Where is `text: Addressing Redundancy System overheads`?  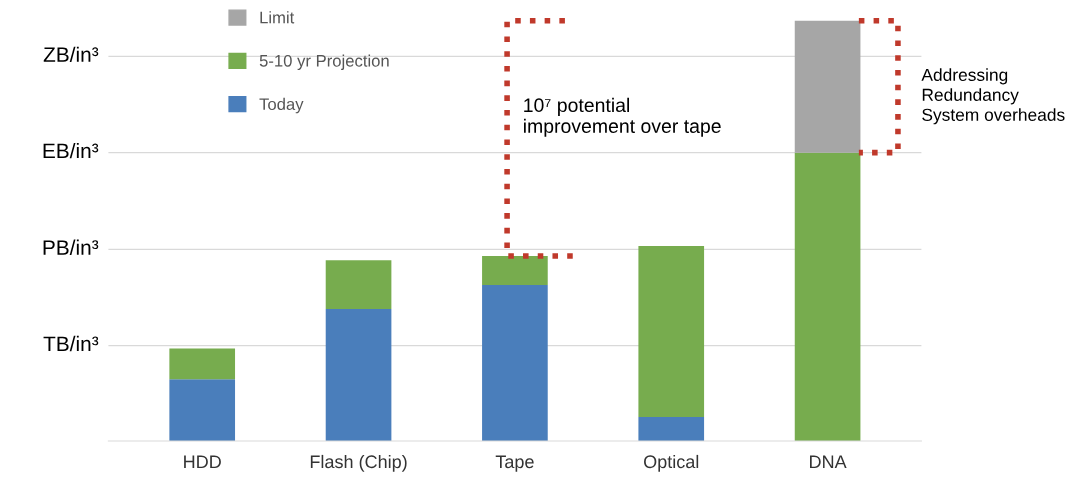 text: Addressing Redundancy System overheads is located at coordinates (993, 96).